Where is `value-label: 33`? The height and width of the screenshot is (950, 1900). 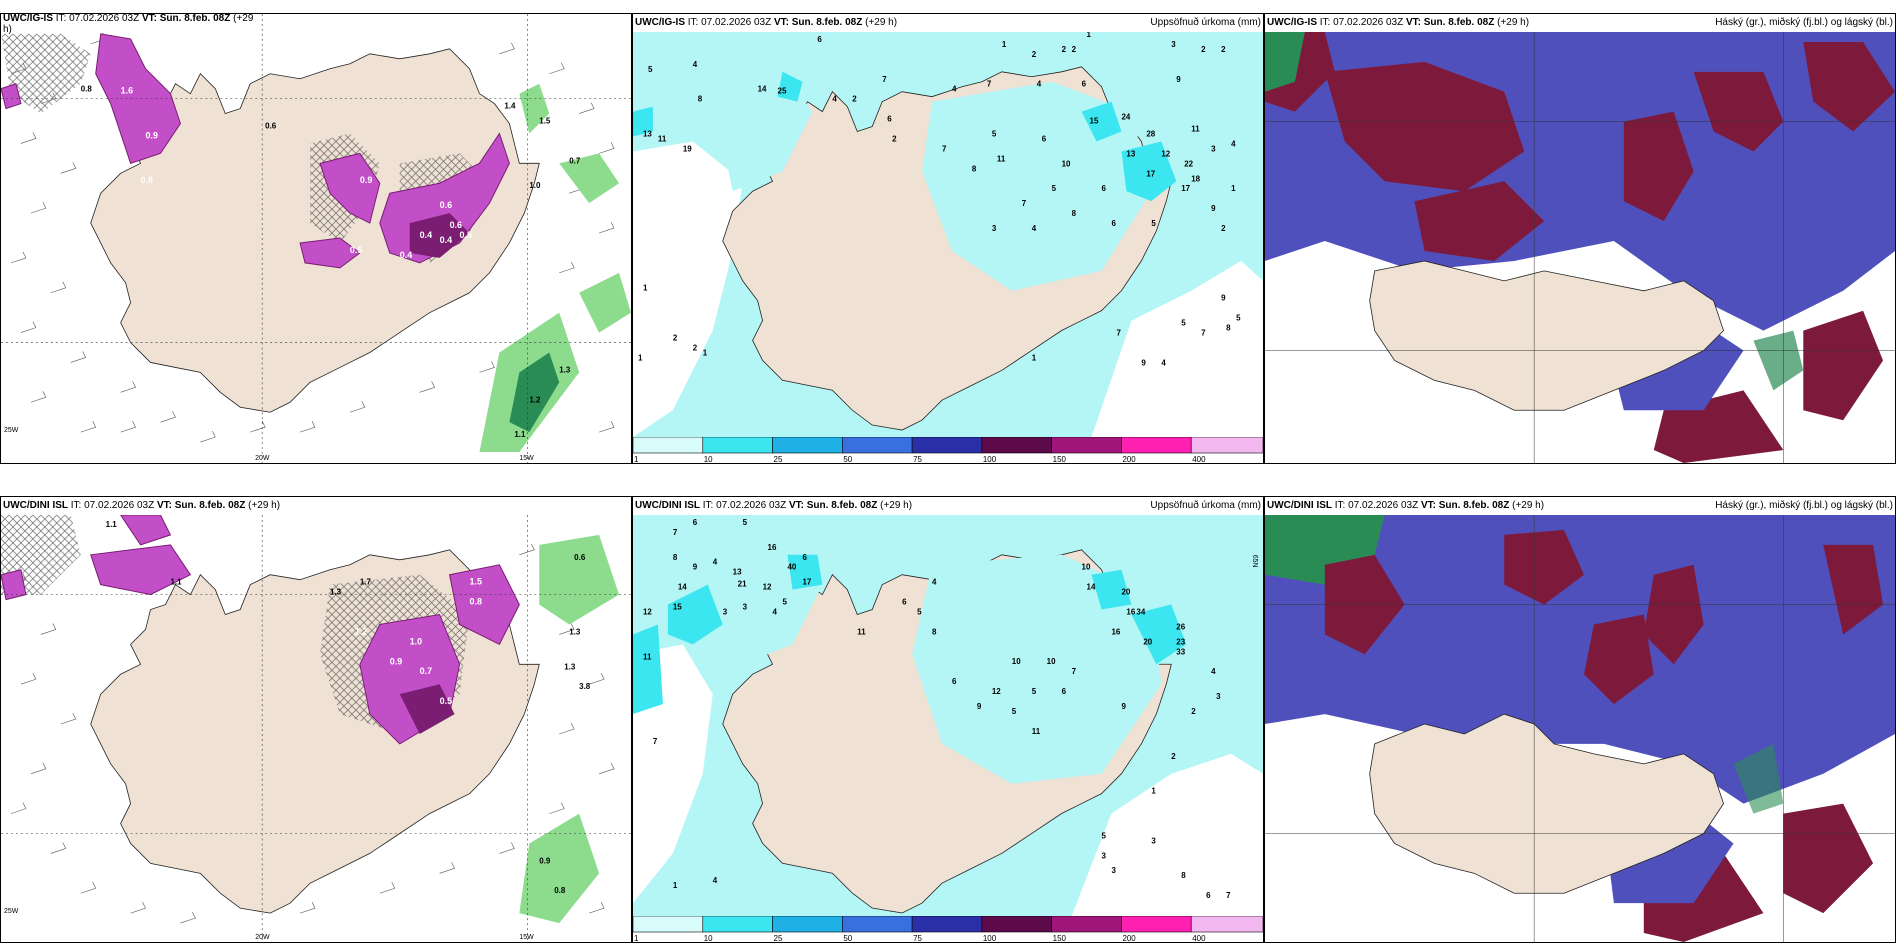
value-label: 33 is located at coordinates (1180, 651).